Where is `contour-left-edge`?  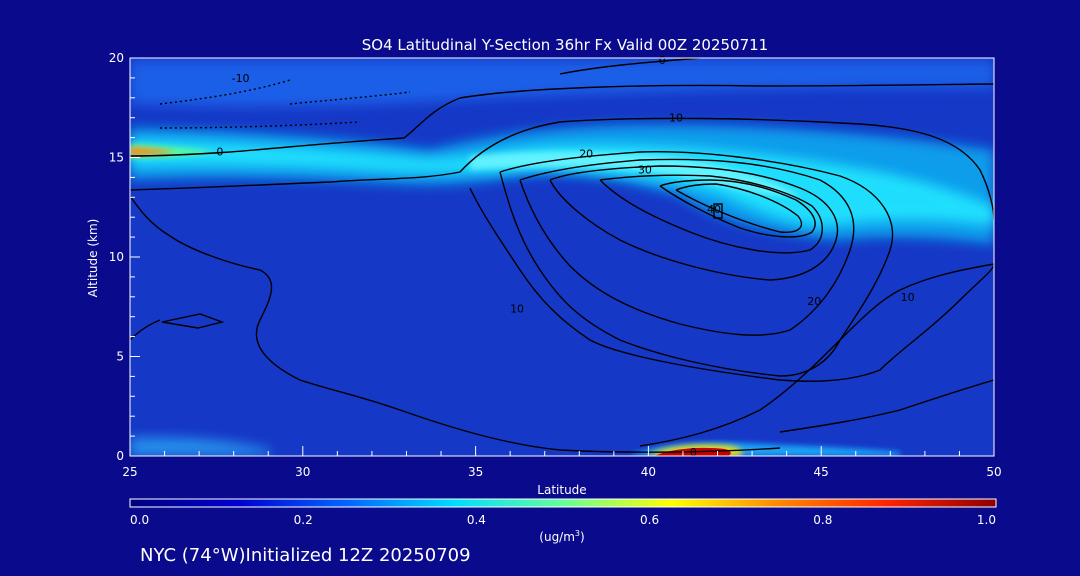
contour-left-edge is located at coordinates (145, 330).